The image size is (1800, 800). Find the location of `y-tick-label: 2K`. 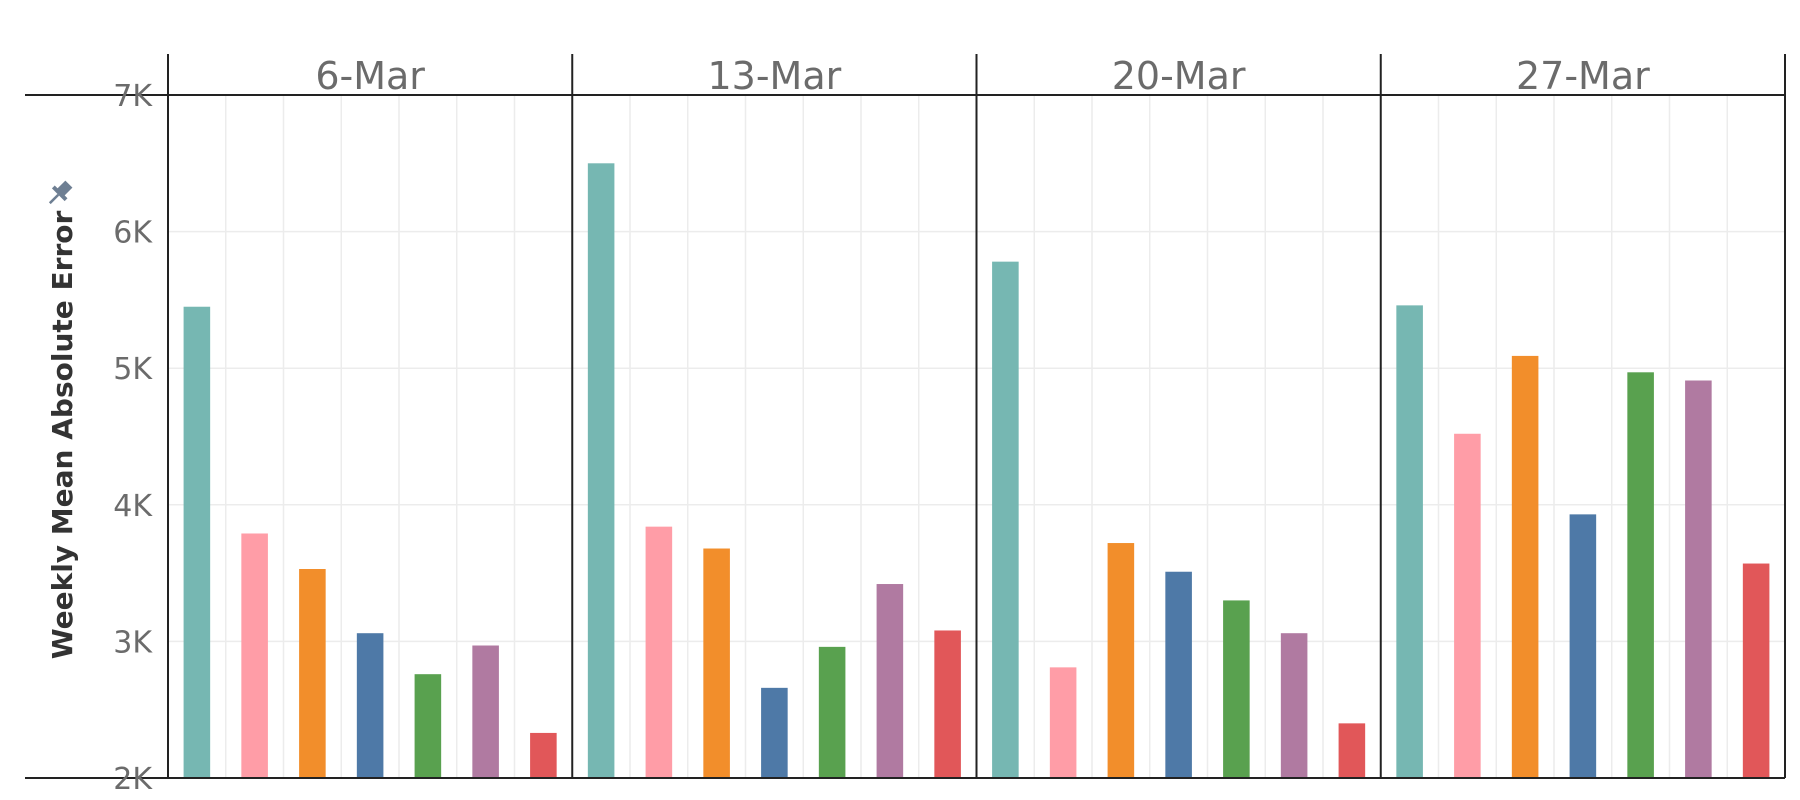

y-tick-label: 2K is located at coordinates (133, 779).